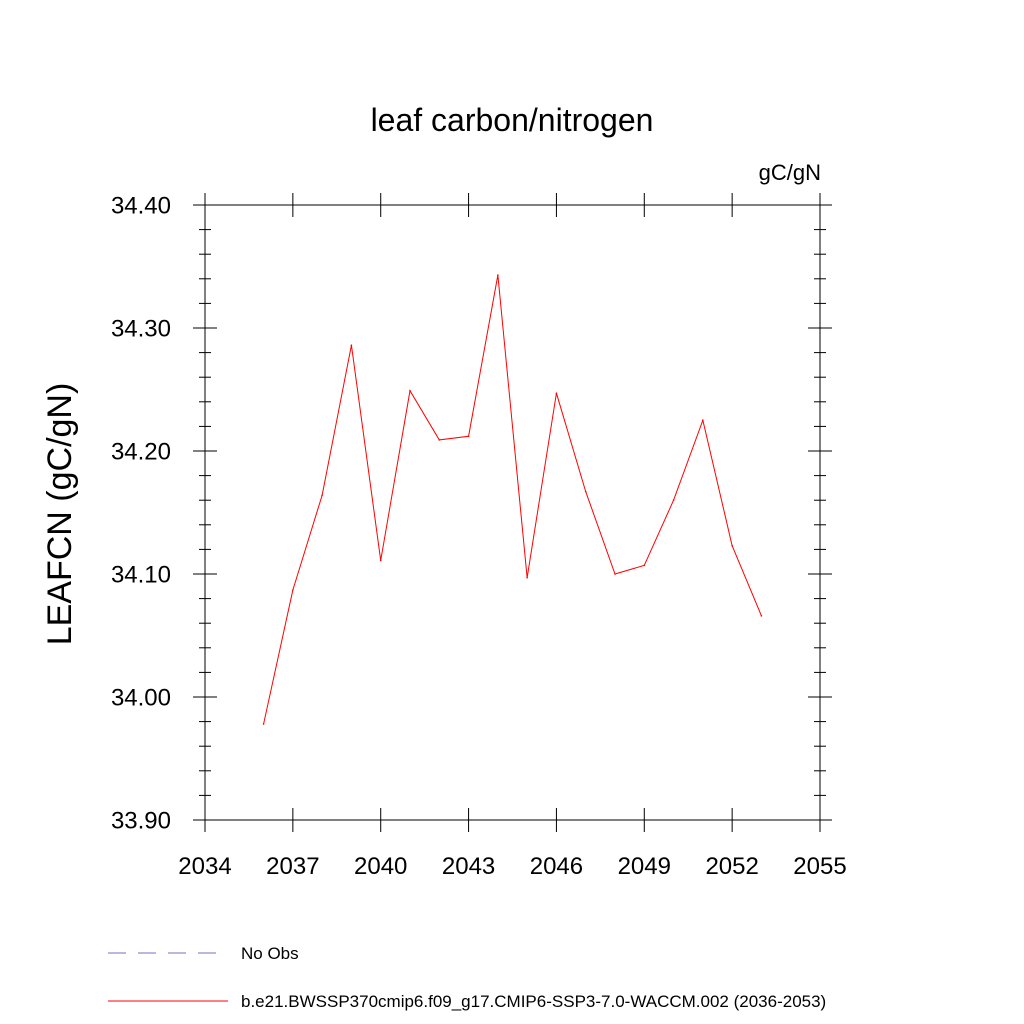 Image resolution: width=1024 pixels, height=1024 pixels. I want to click on x-tick-label: 2055, so click(819, 866).